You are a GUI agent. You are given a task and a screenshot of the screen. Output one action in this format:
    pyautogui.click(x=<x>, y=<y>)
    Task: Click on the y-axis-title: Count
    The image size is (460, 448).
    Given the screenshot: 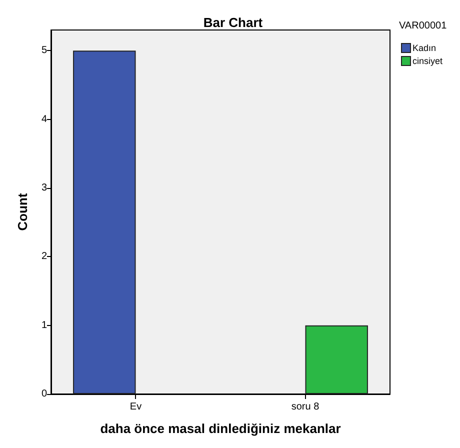 What is the action you would take?
    pyautogui.click(x=22, y=211)
    